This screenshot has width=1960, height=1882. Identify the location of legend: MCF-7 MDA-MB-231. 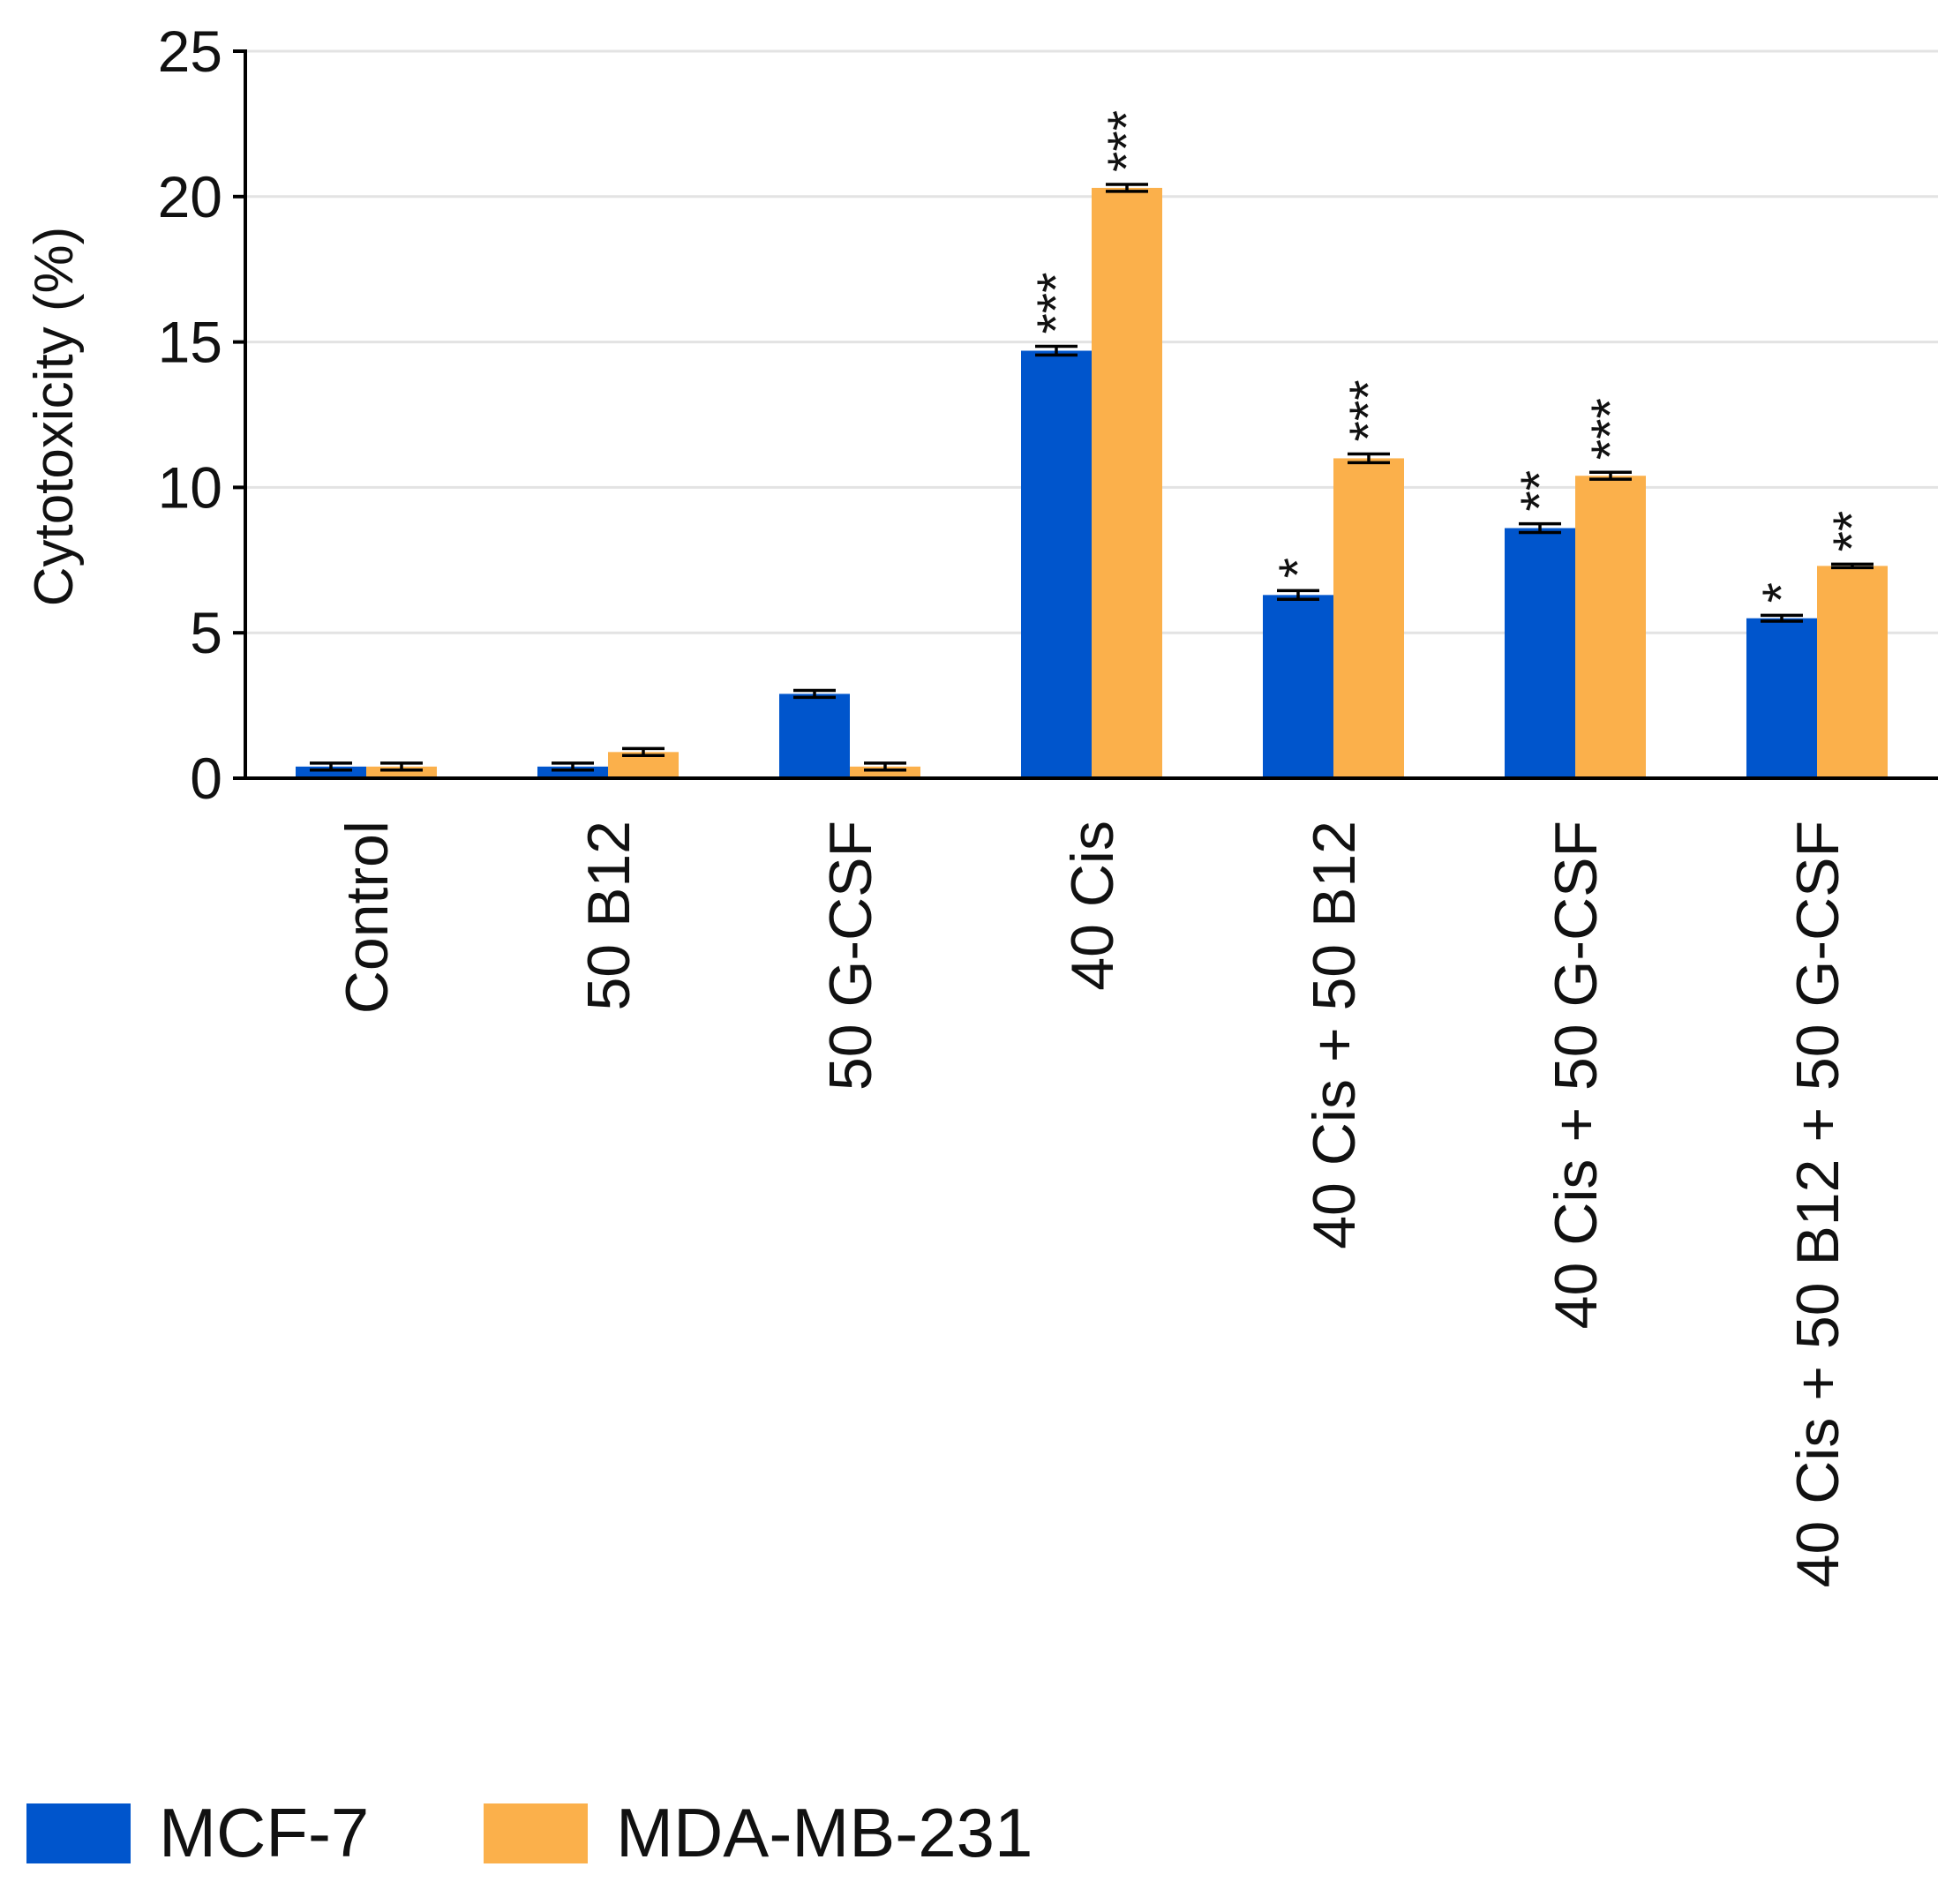
(529, 1833).